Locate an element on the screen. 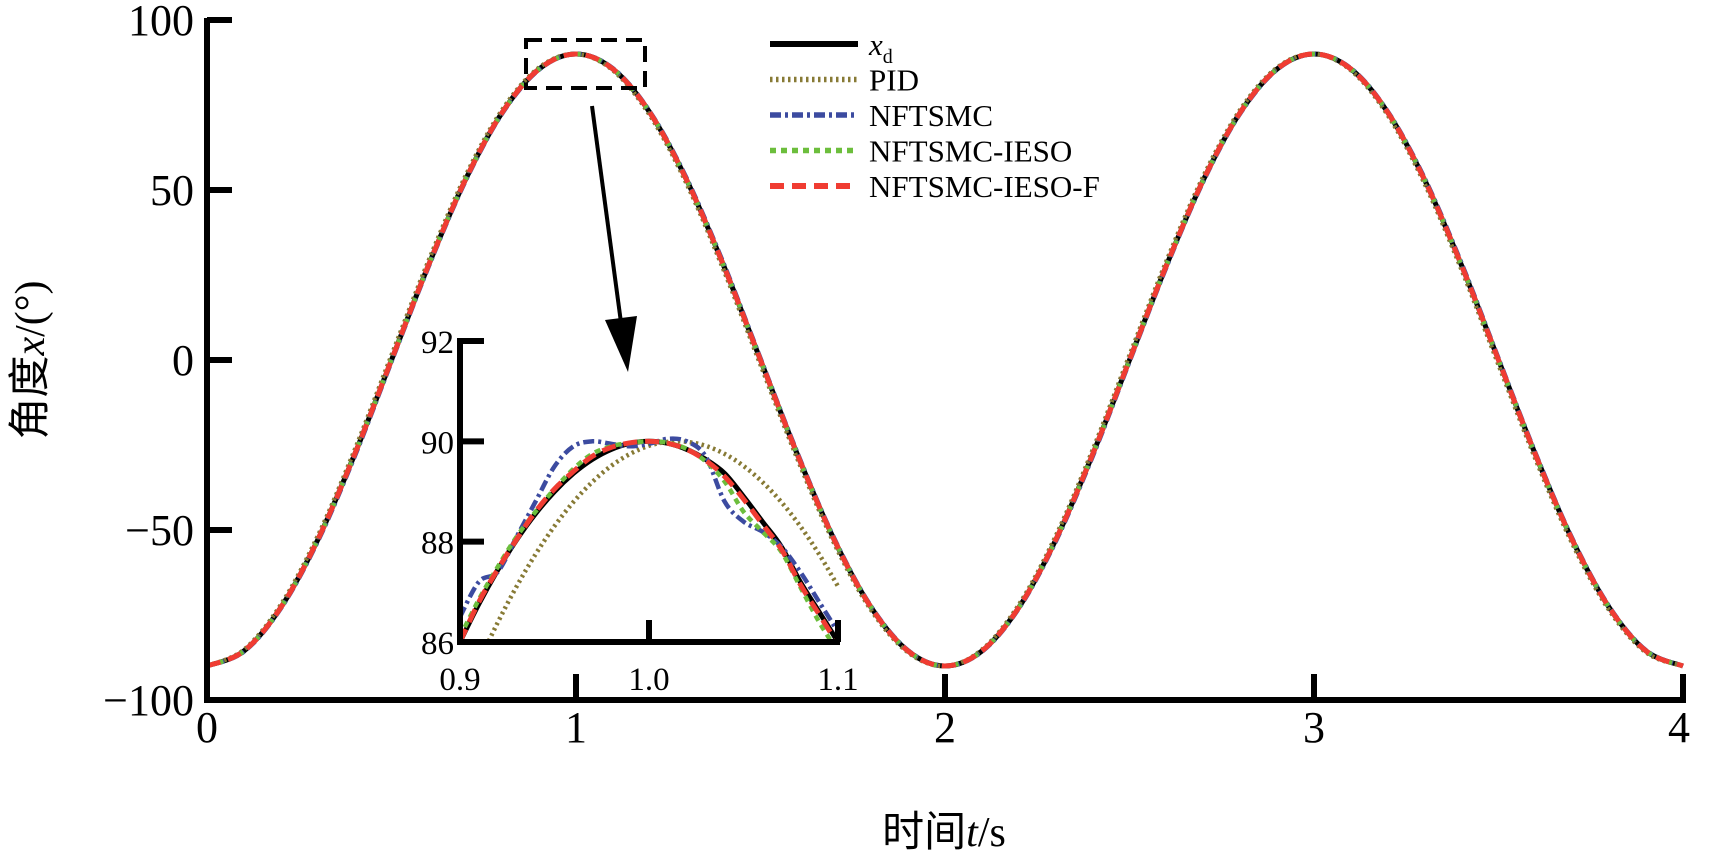  zoom-arrow-head is located at coordinates (621, 344).